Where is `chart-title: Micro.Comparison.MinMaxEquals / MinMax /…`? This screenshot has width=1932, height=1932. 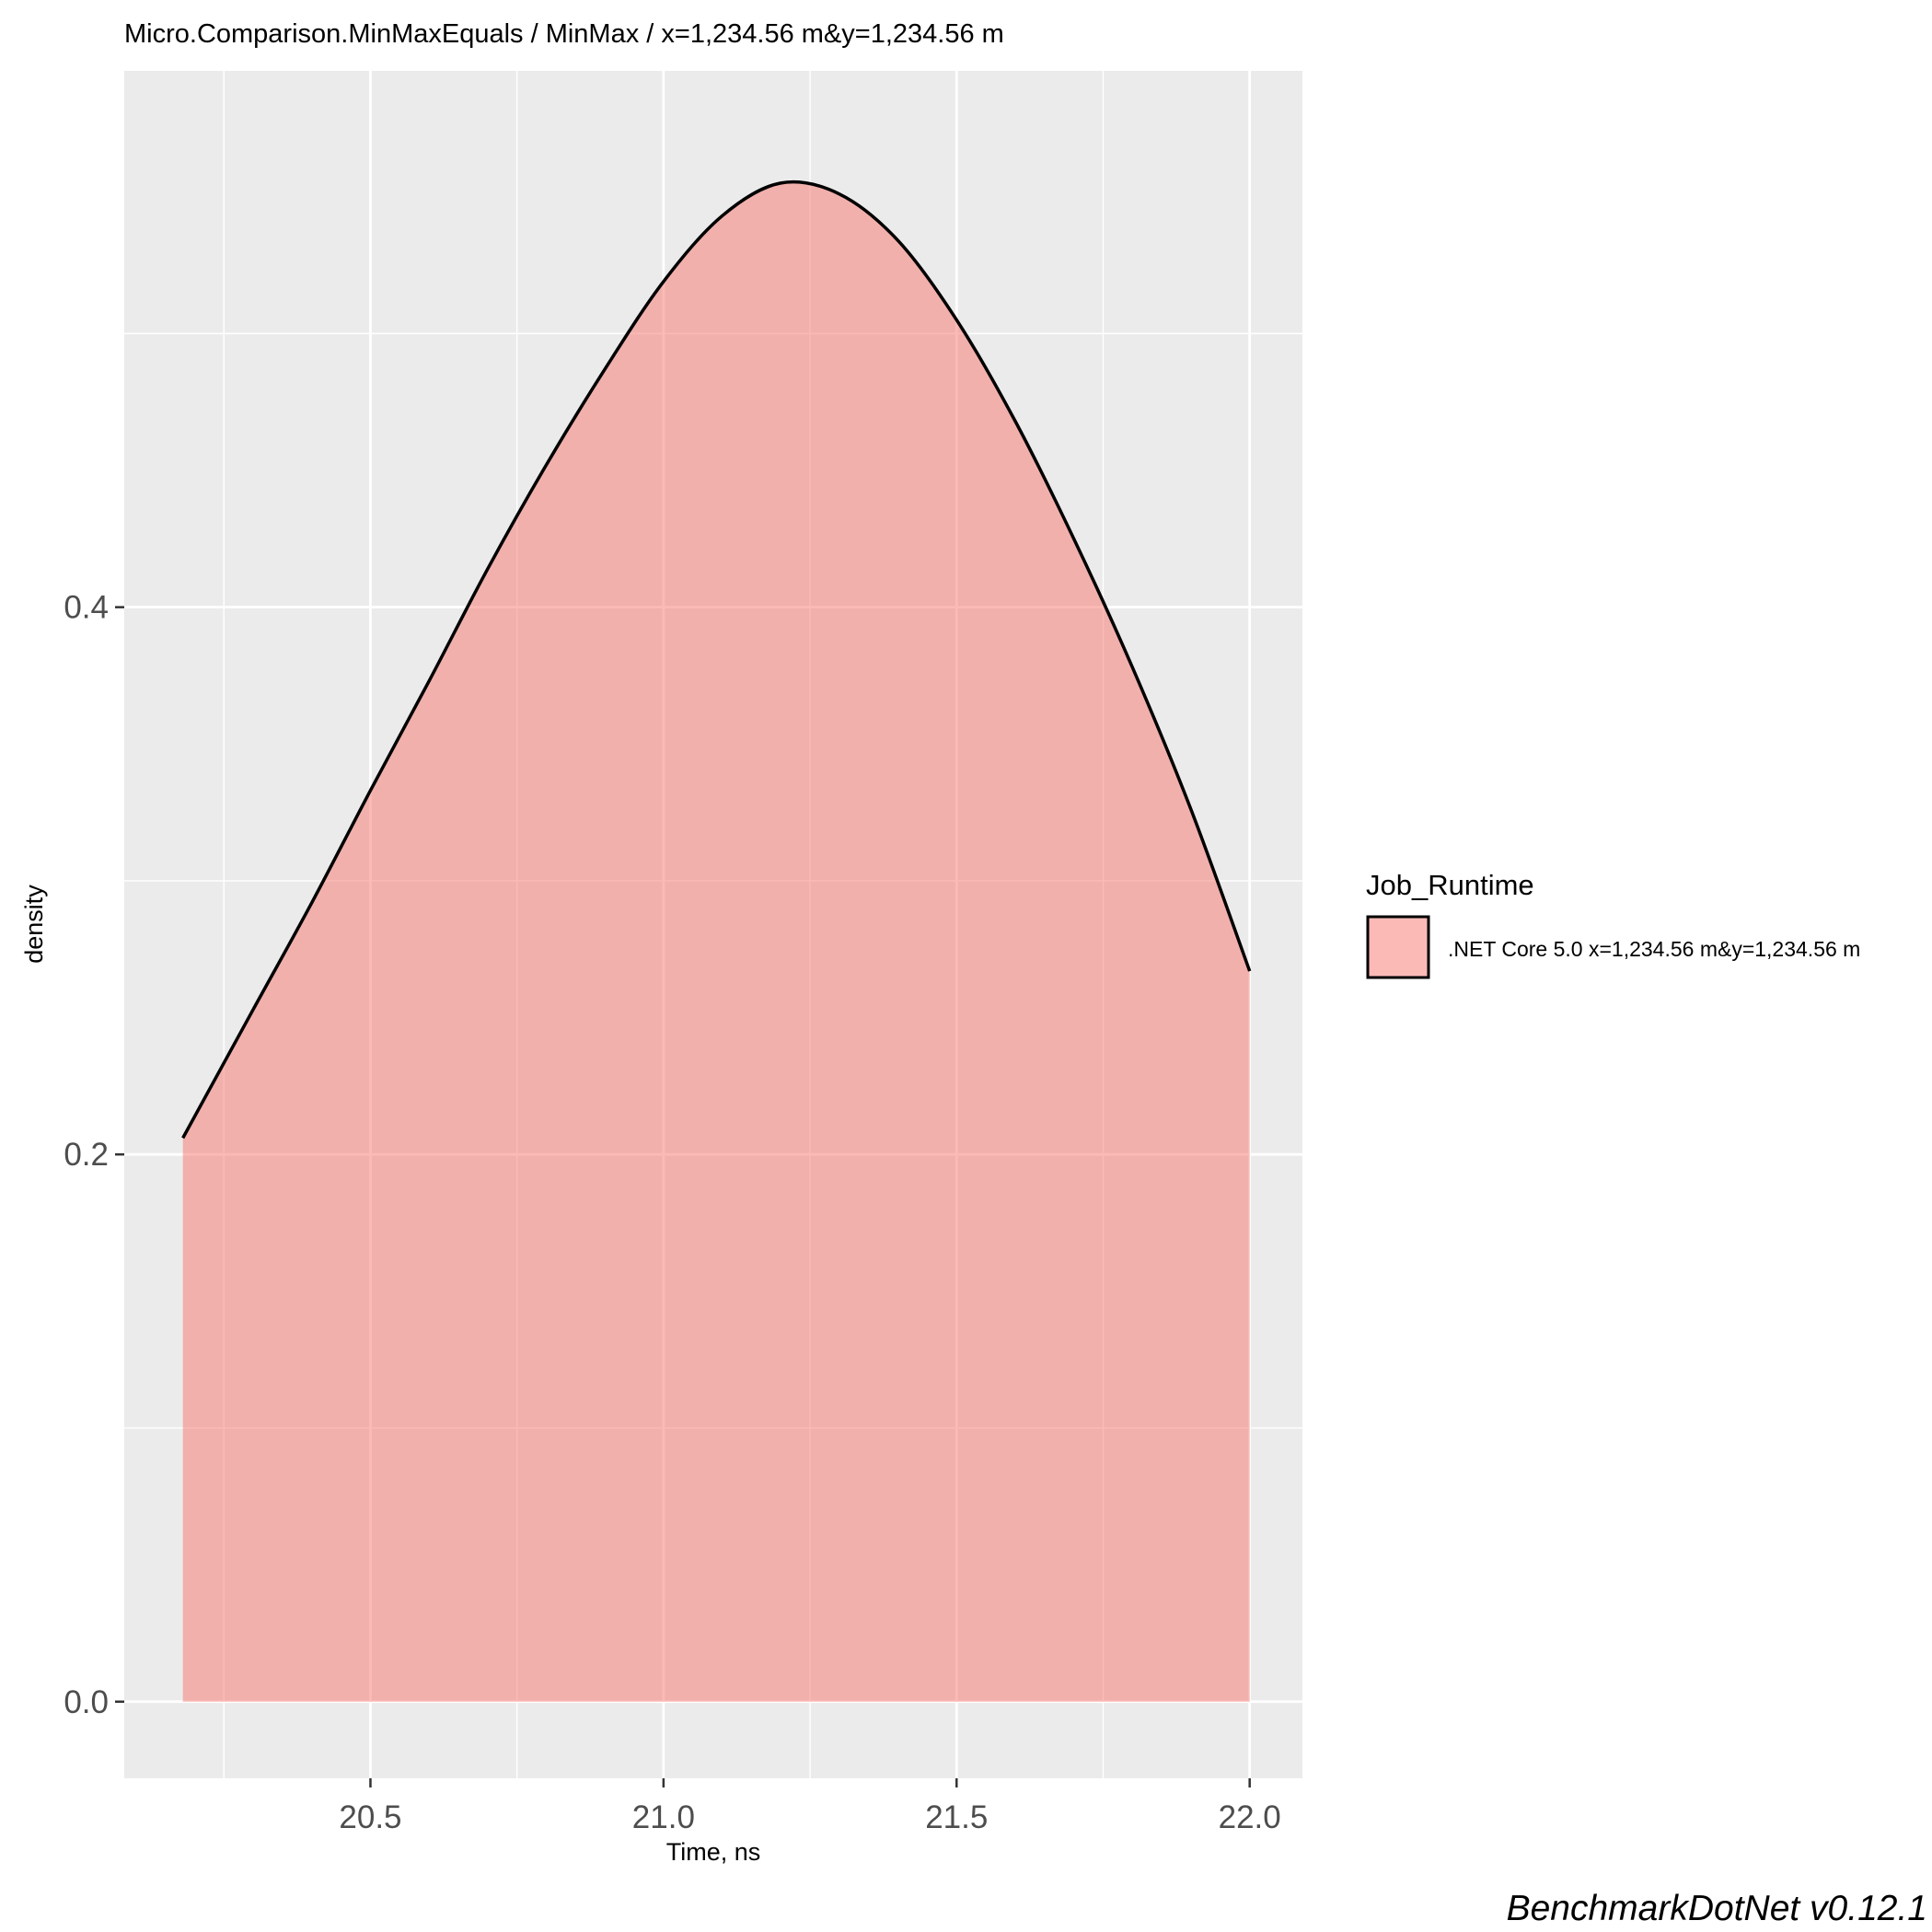
chart-title: Micro.Comparison.MinMaxEquals / MinMax /… is located at coordinates (564, 34).